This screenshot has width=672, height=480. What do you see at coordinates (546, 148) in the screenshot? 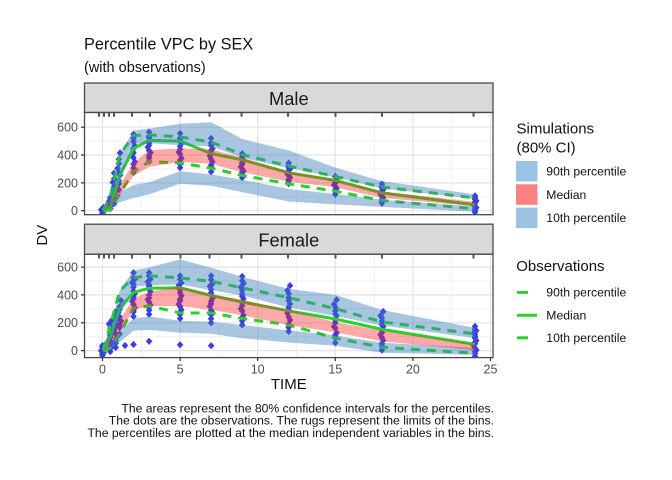
I see `svg-text: (80% CI)` at bounding box center [546, 148].